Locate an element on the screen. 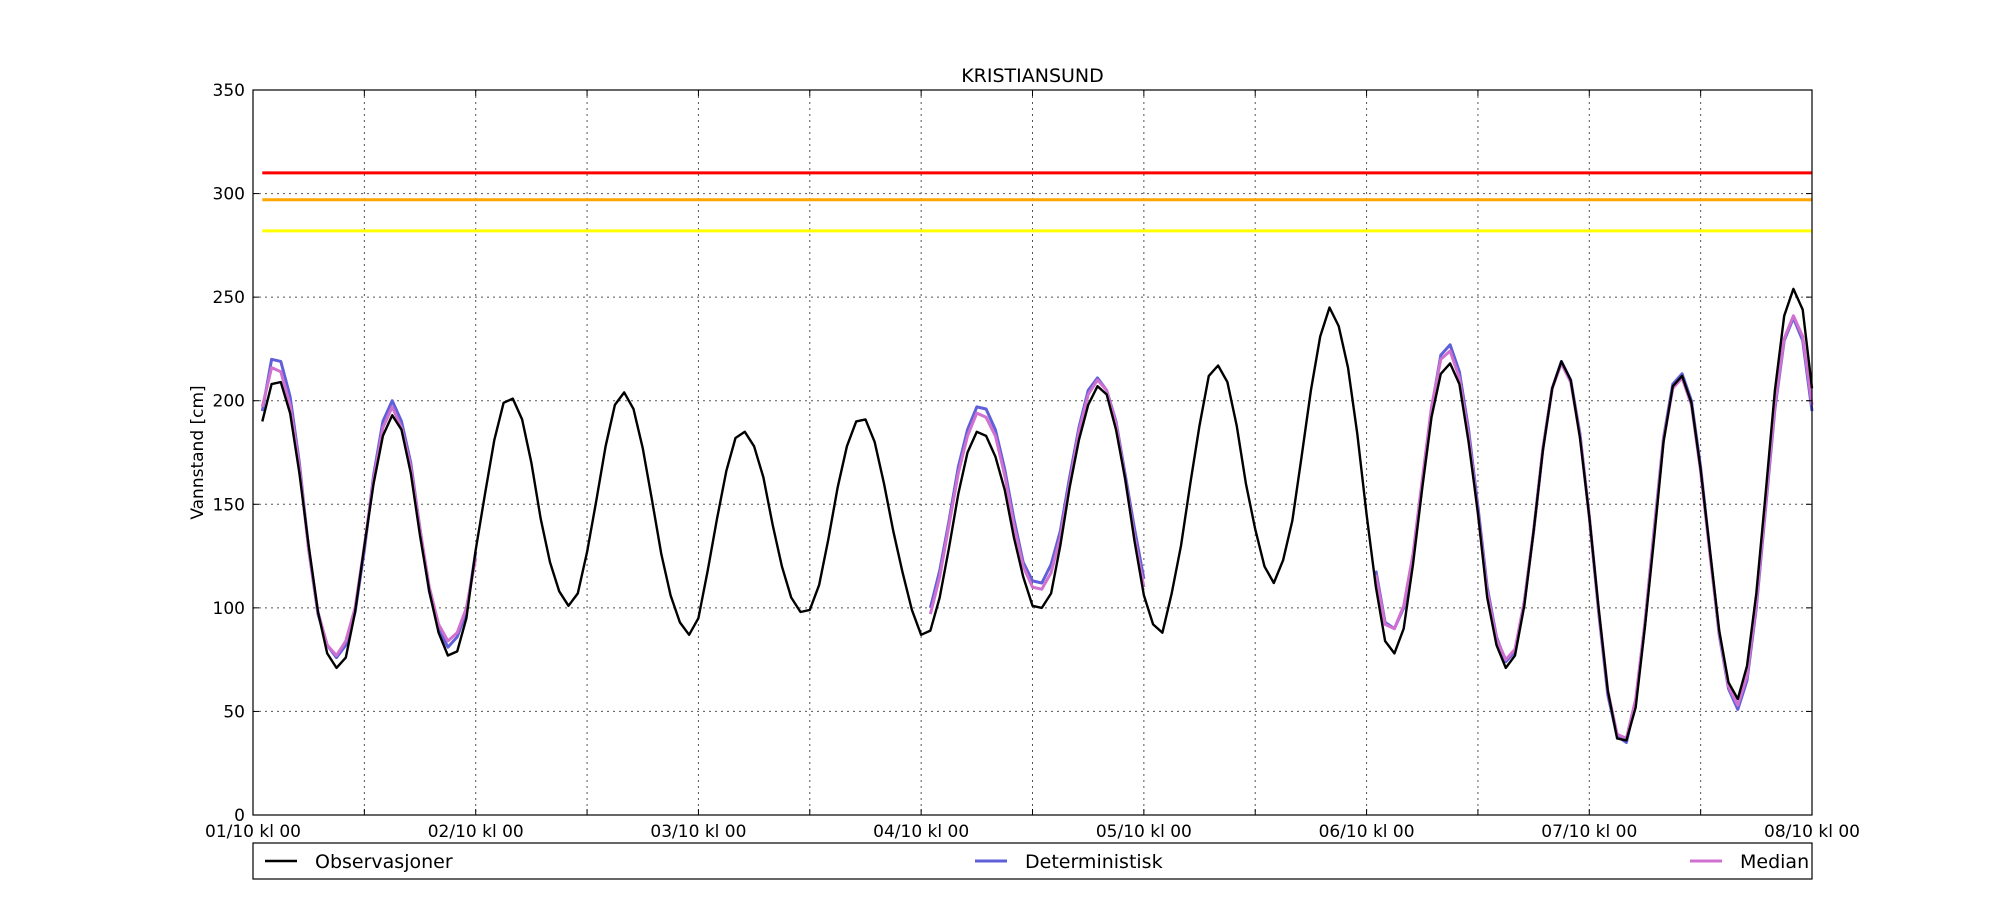  y-axis-title: Vannstand [cm] is located at coordinates (198, 452).